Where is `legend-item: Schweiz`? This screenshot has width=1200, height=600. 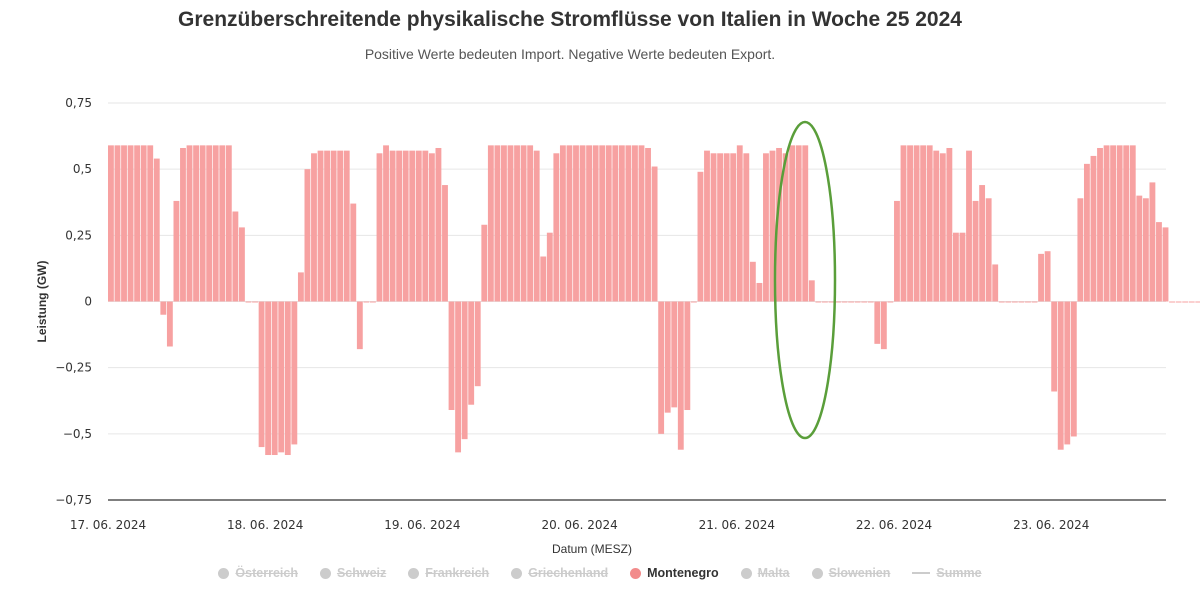 legend-item: Schweiz is located at coordinates (352, 573).